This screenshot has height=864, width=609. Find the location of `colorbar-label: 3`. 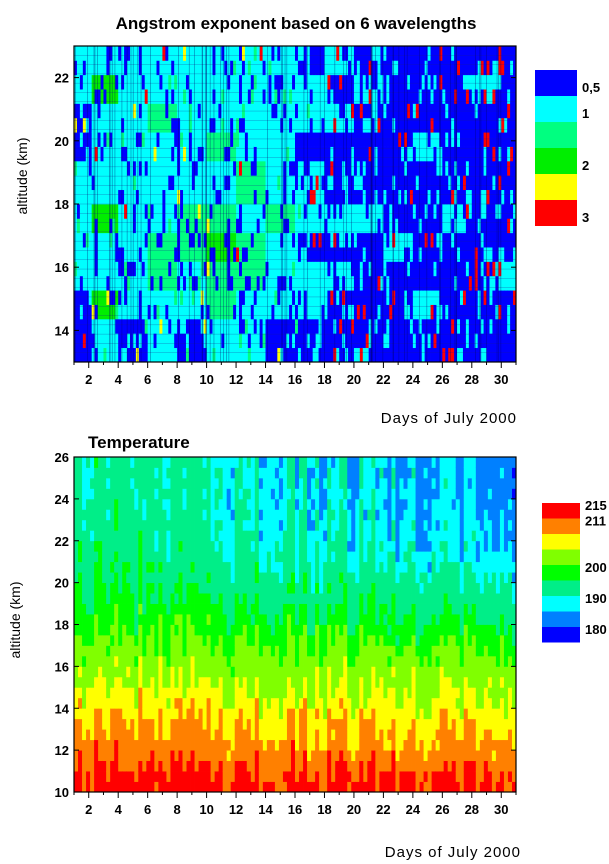

colorbar-label: 3 is located at coordinates (585, 217).